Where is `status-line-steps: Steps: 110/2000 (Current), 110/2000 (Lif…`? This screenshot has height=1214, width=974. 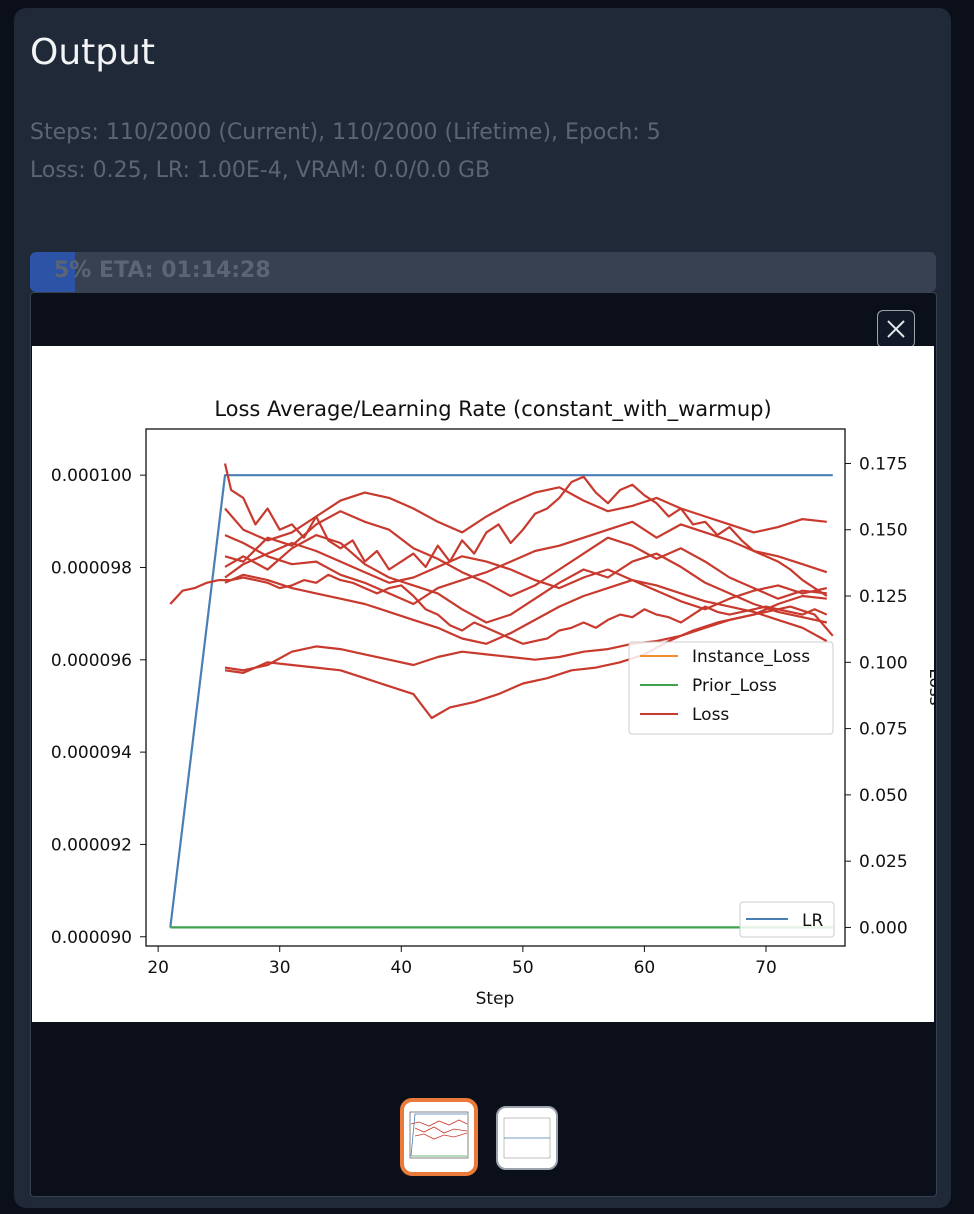 status-line-steps: Steps: 110/2000 (Current), 110/2000 (Lif… is located at coordinates (345, 132).